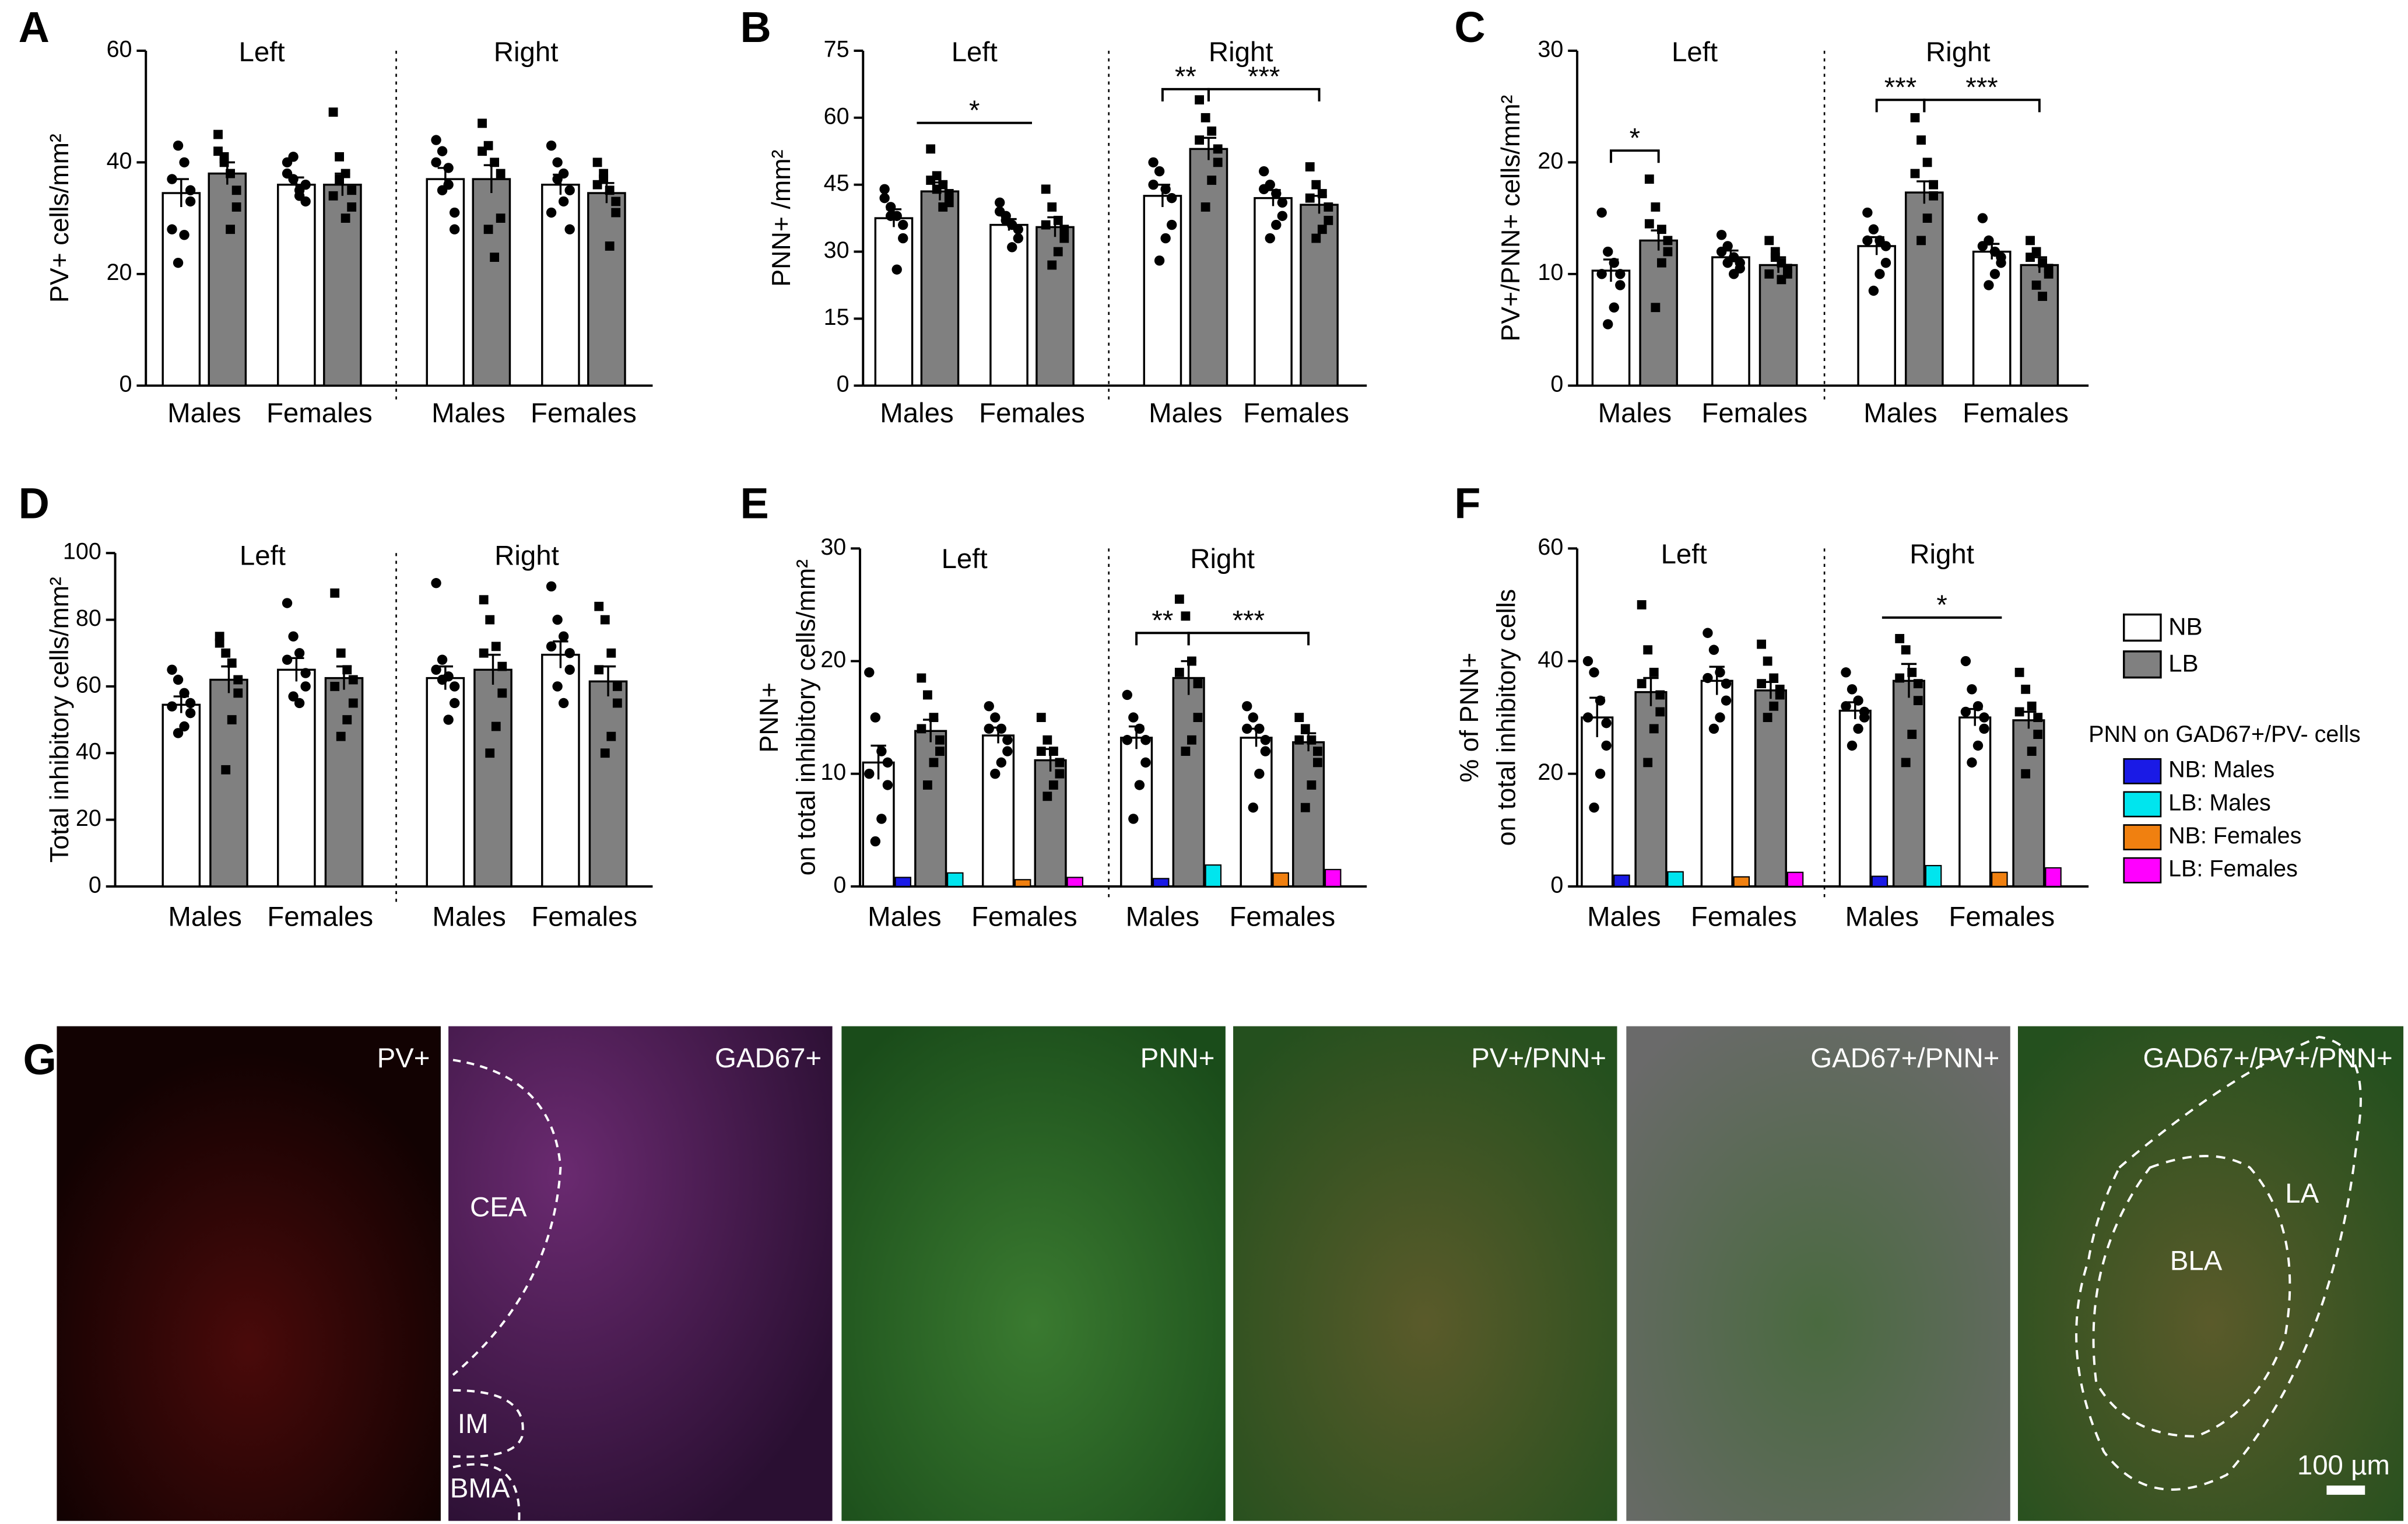 The image size is (2408, 1524). What do you see at coordinates (837, 49) in the screenshot?
I see `y-tick-label: 75` at bounding box center [837, 49].